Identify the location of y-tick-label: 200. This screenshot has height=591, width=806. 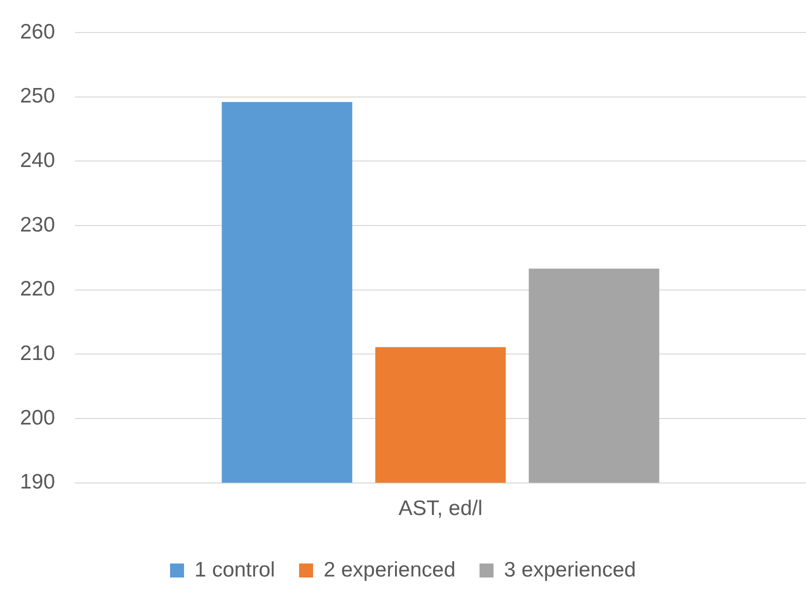
(38, 418).